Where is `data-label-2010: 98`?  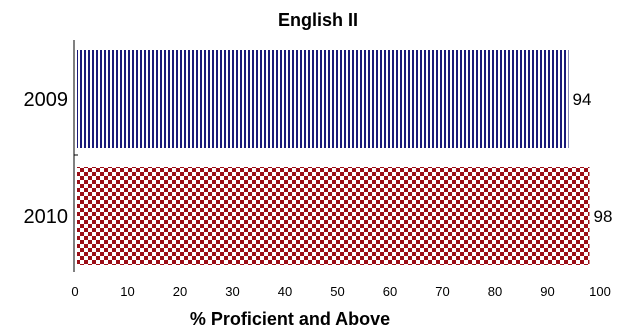 data-label-2010: 98 is located at coordinates (603, 216).